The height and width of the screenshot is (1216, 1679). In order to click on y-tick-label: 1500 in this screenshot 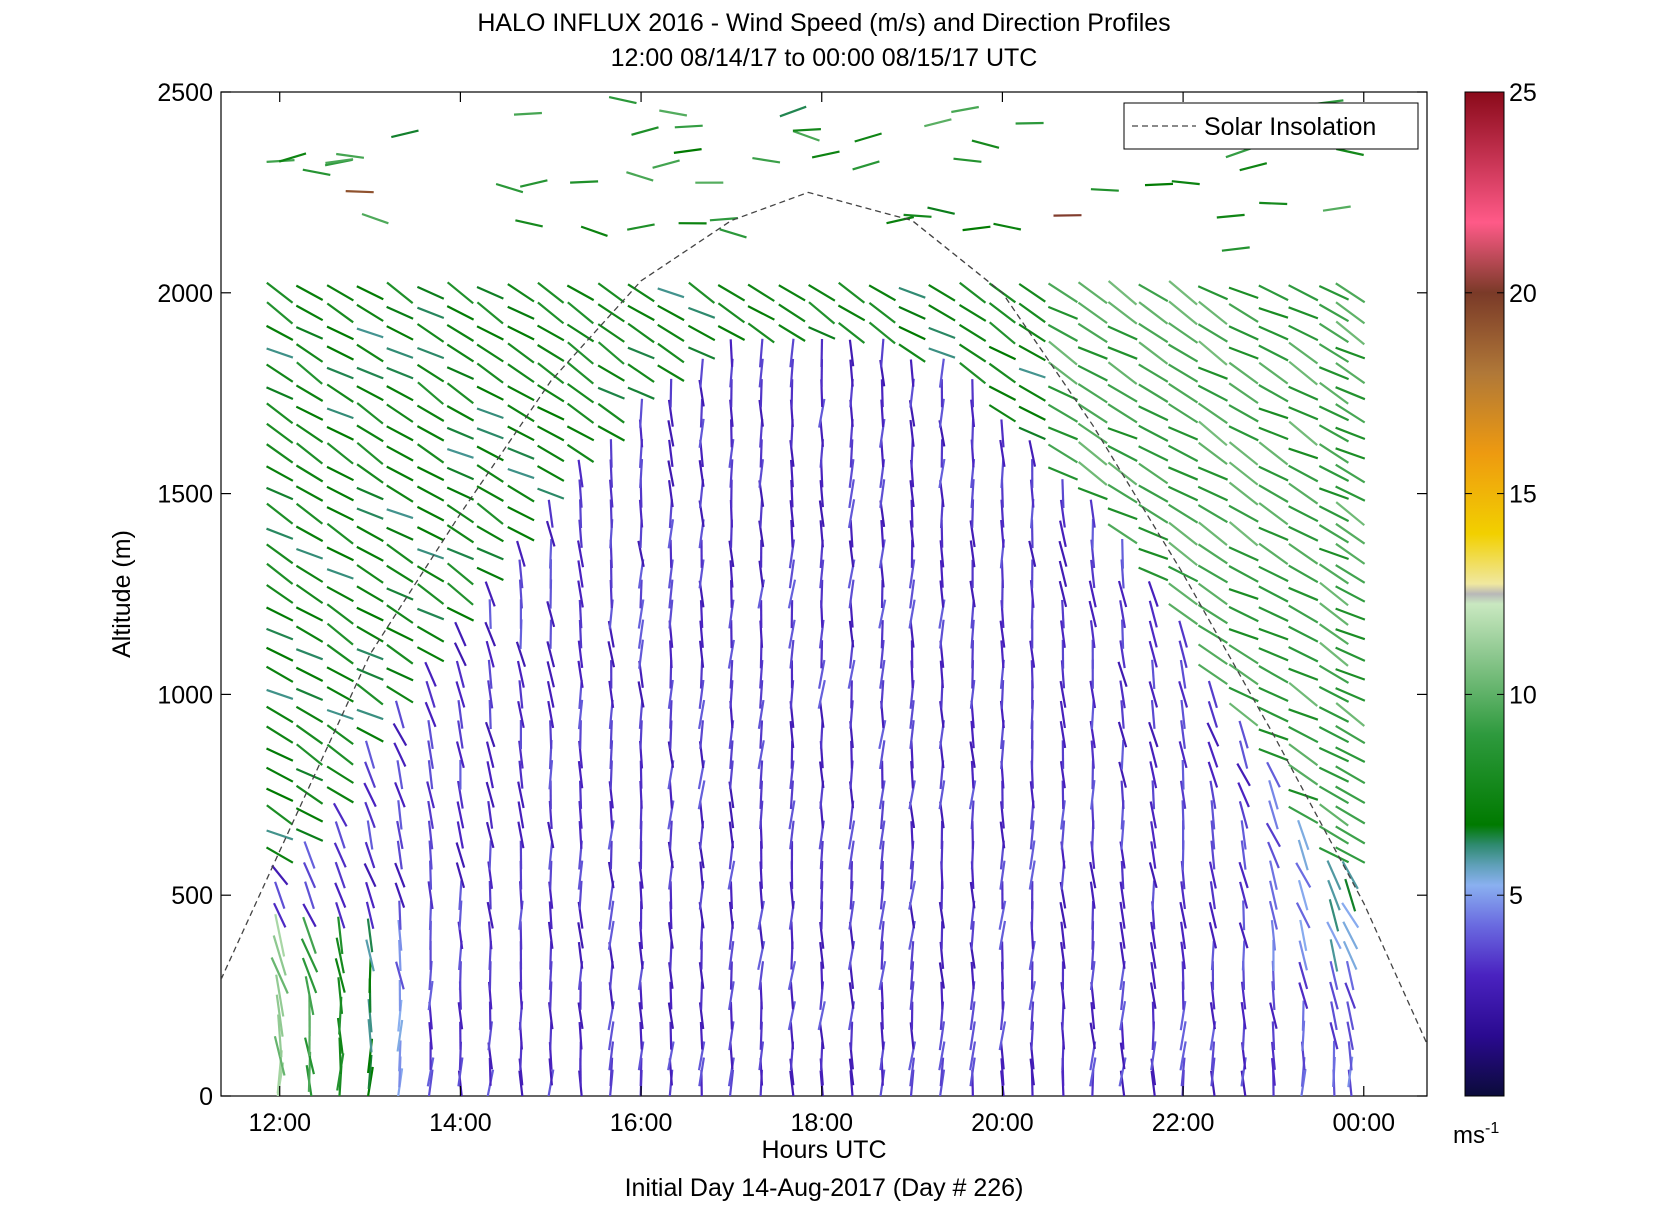, I will do `click(185, 495)`.